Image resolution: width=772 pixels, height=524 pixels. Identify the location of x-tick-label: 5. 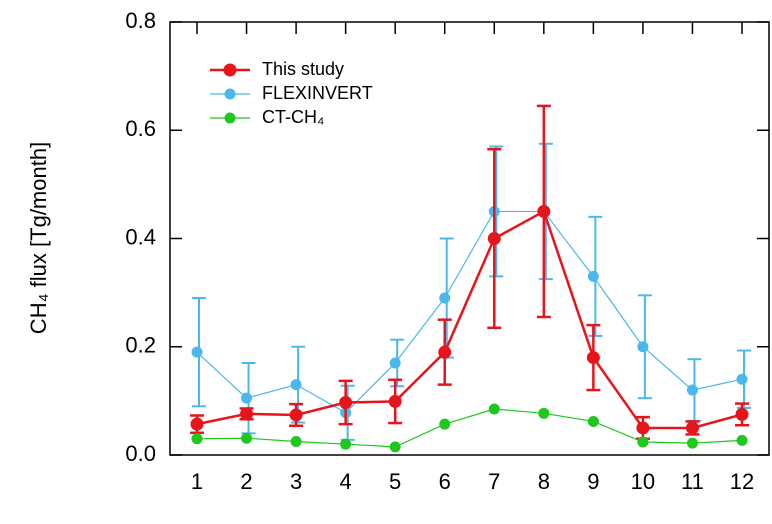
(395, 481).